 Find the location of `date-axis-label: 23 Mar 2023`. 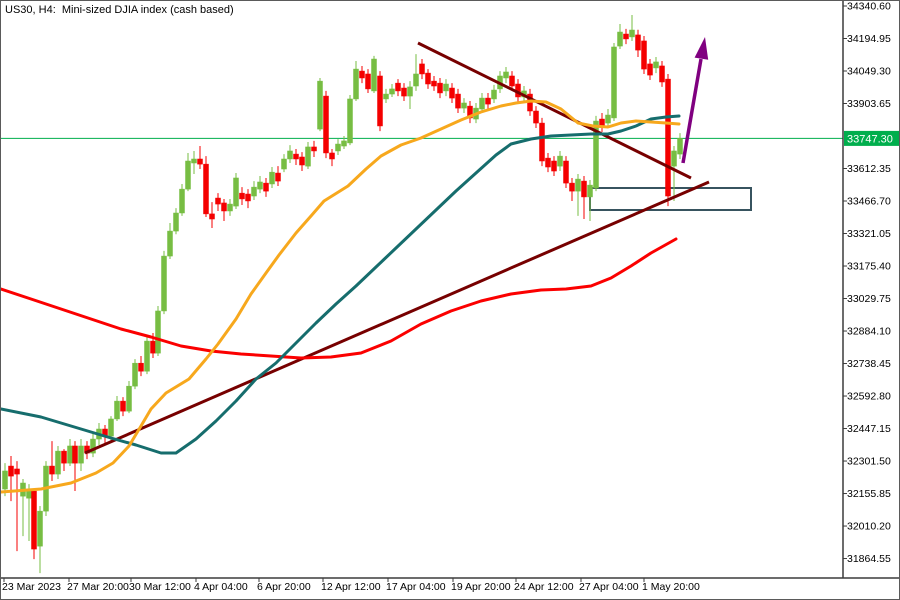

date-axis-label: 23 Mar 2023 is located at coordinates (31, 587).